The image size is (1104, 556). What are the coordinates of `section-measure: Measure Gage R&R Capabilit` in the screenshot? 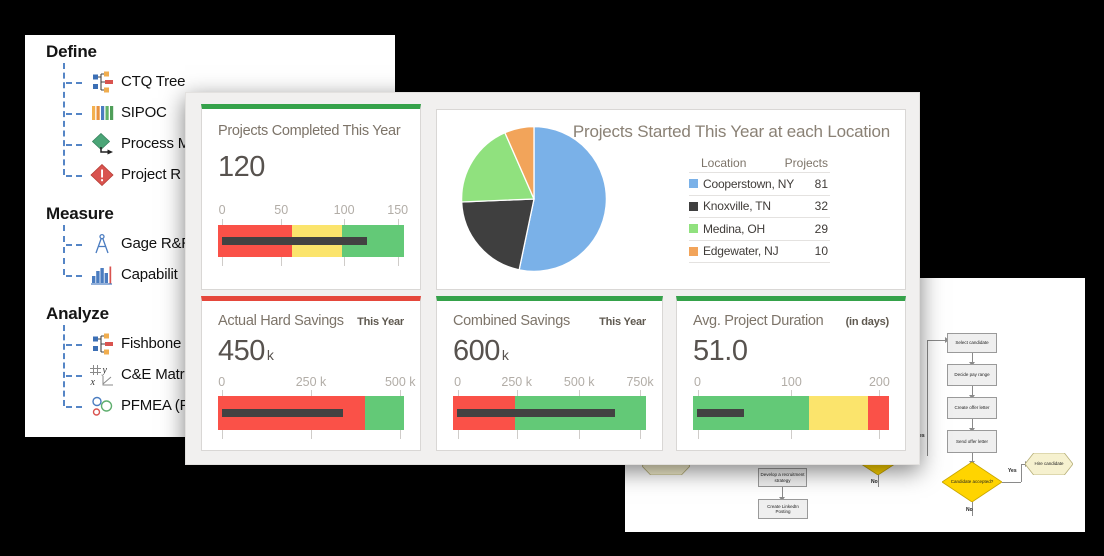 It's located at (210, 246).